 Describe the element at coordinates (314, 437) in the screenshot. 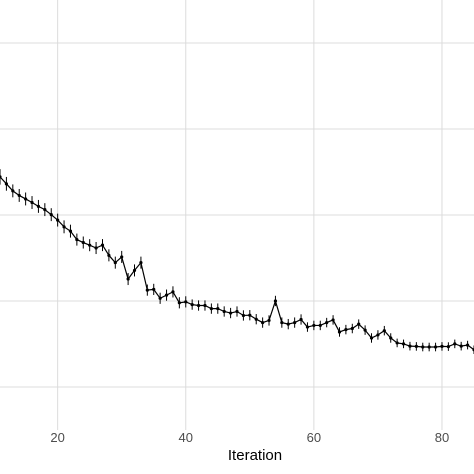

I see `x-tick-label: 60` at that location.